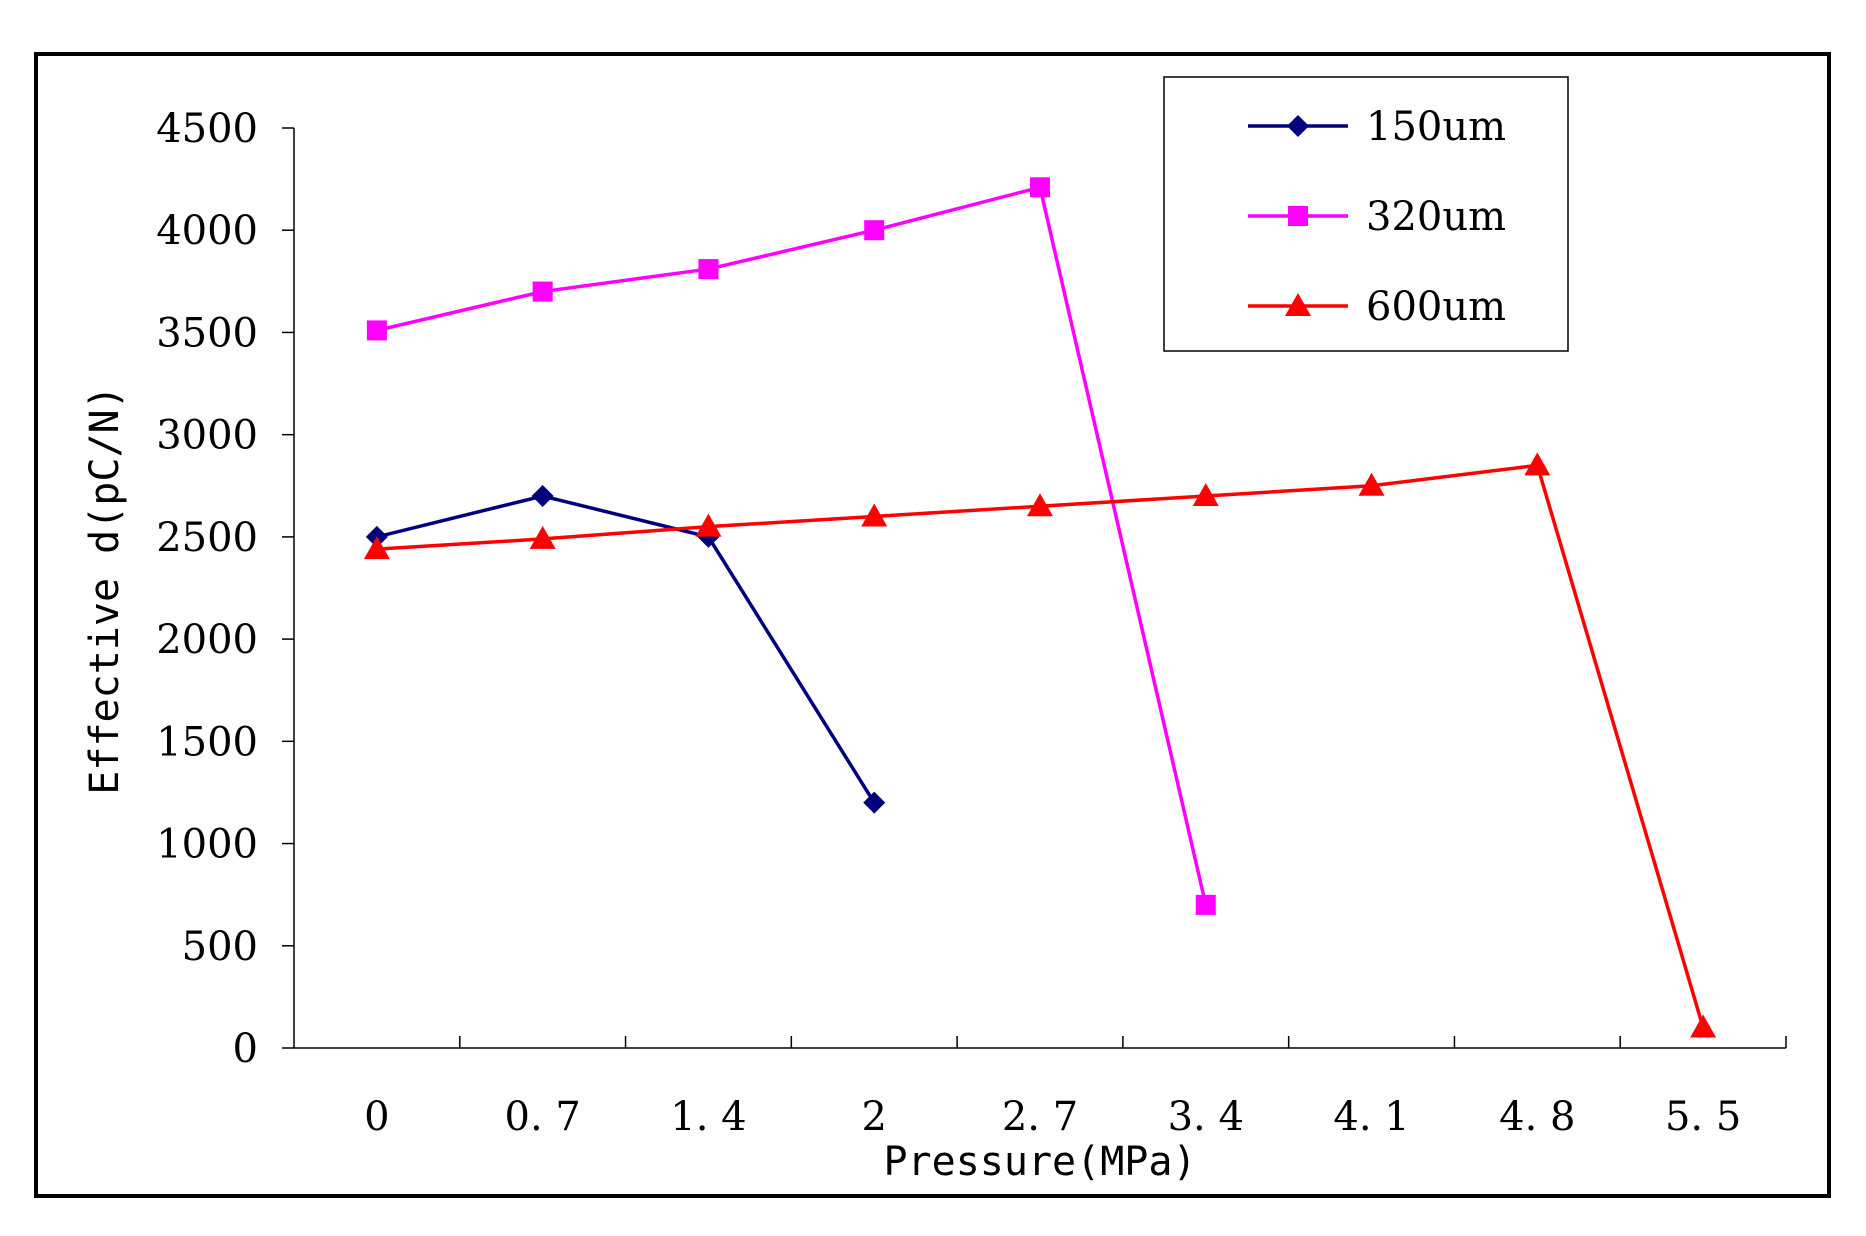 The image size is (1866, 1236). I want to click on legend-item: 320um, so click(1377, 217).